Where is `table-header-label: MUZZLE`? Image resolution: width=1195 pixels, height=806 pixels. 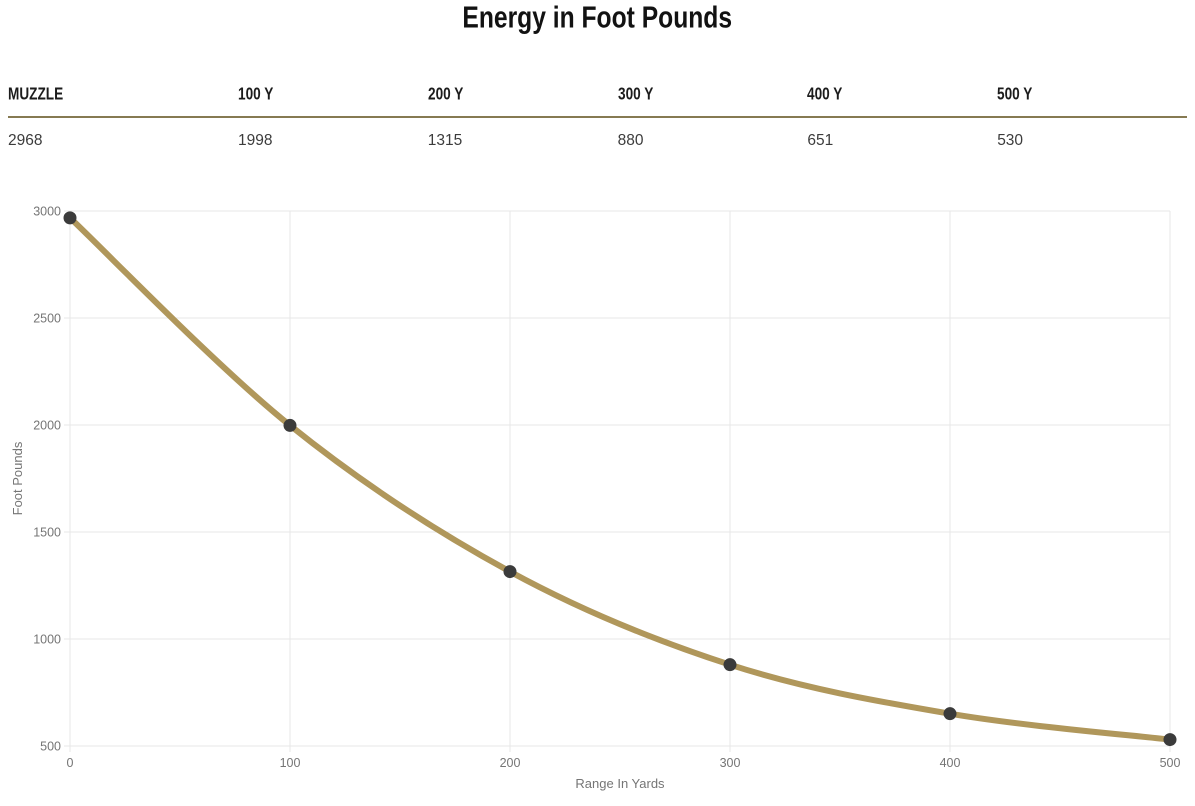 table-header-label: MUZZLE is located at coordinates (36, 94).